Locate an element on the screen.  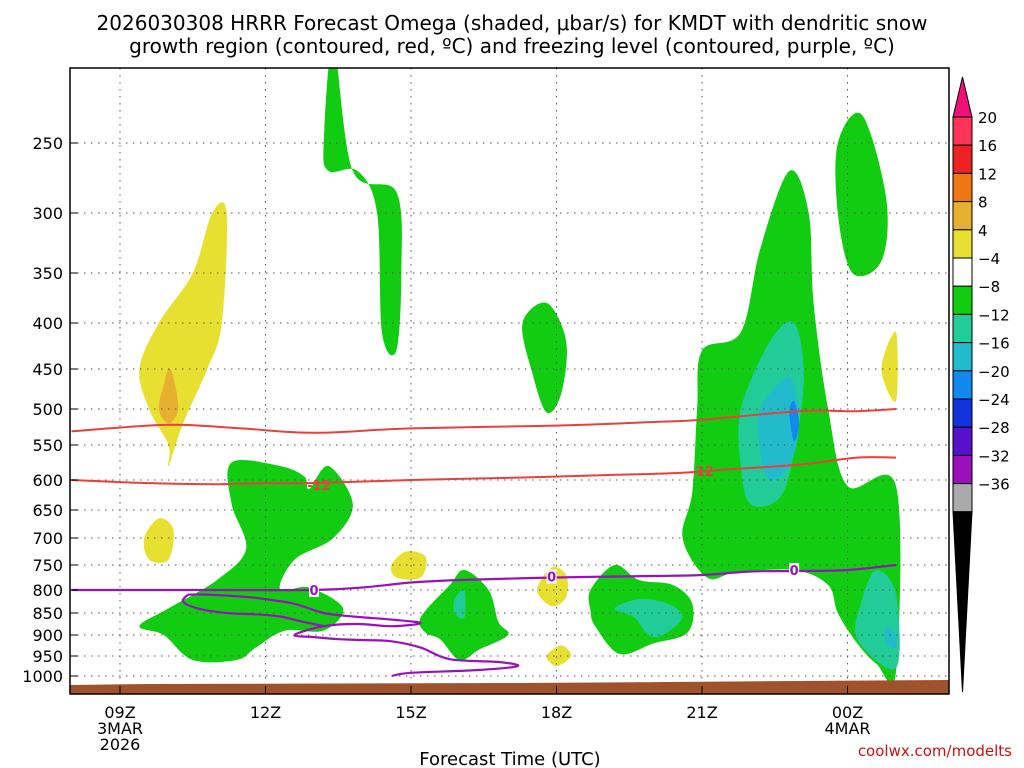
colorbar-label: 8 is located at coordinates (983, 203).